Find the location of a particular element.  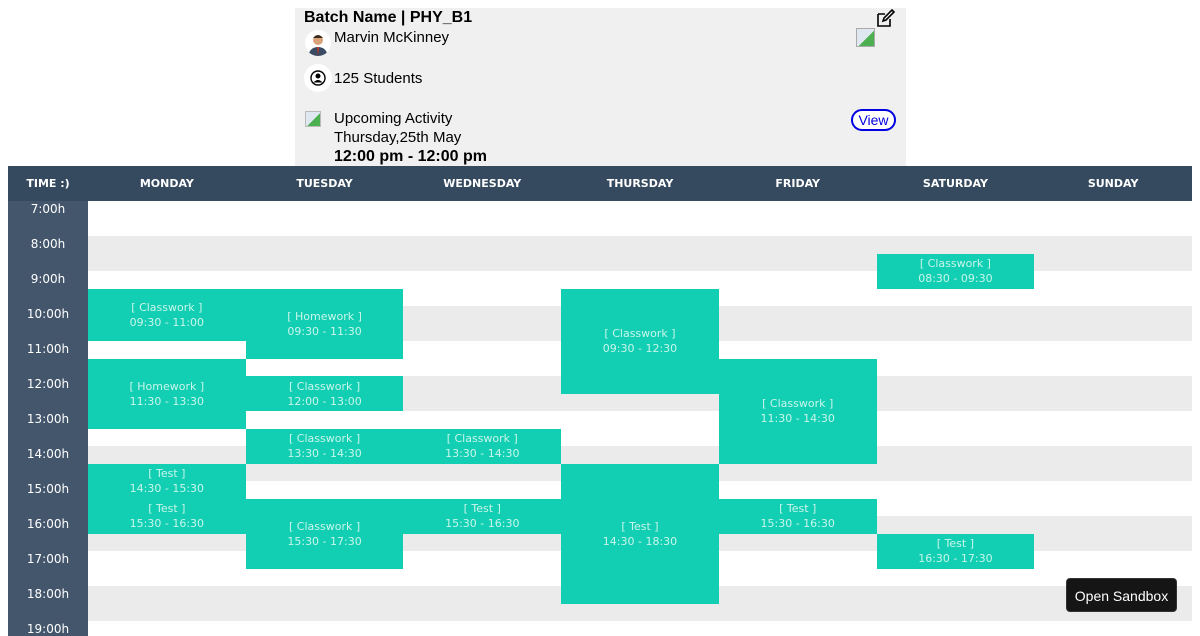

hour-label: 15:00h is located at coordinates (48, 489).